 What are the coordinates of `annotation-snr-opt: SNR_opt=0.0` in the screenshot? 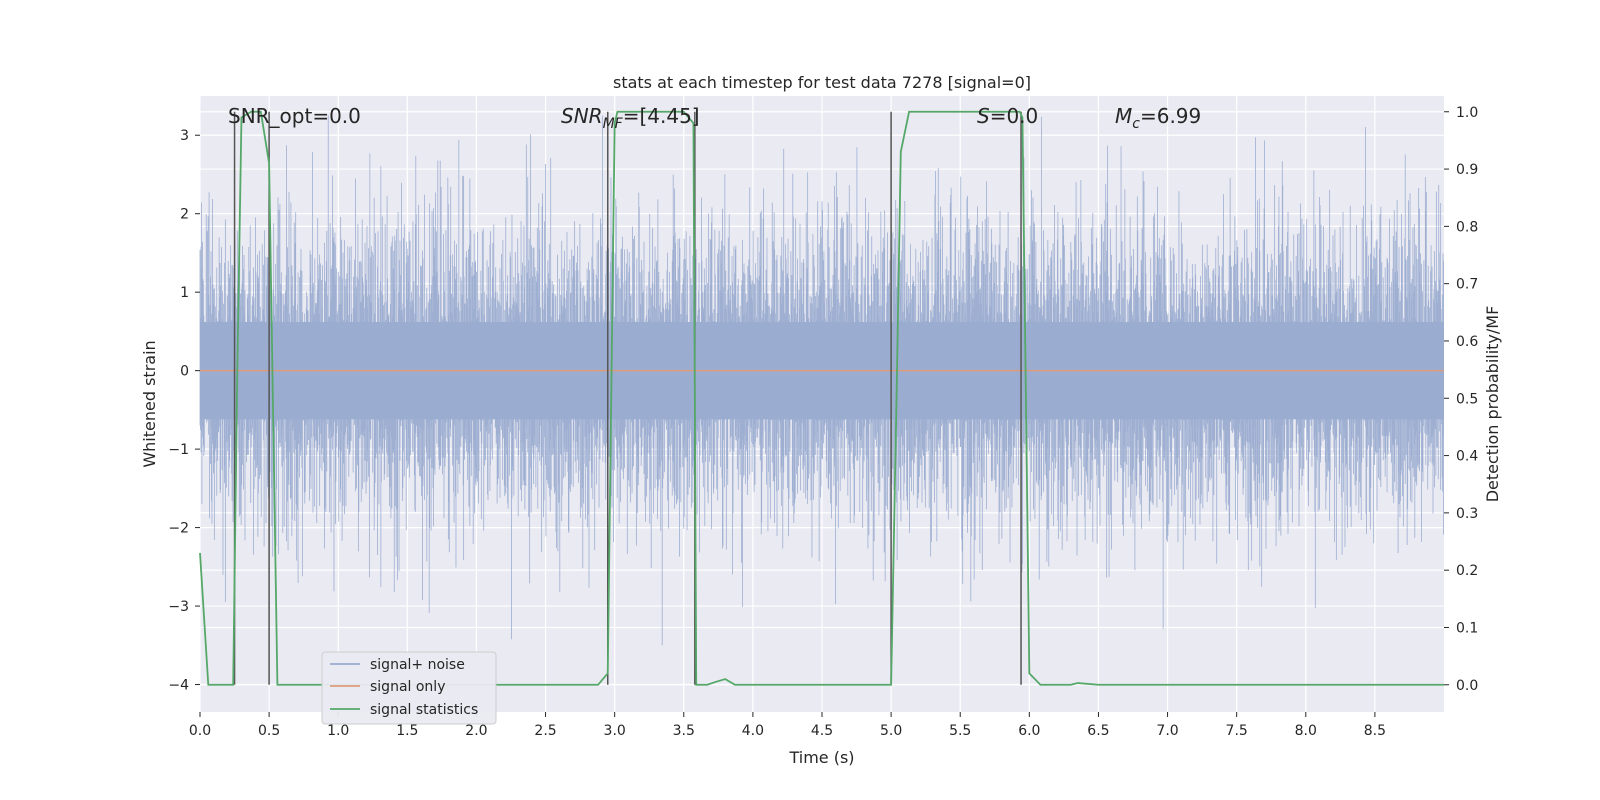 It's located at (294, 116).